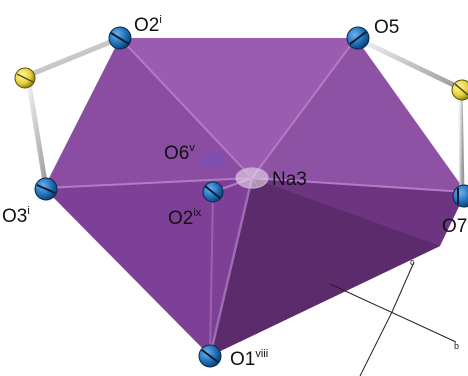  I want to click on o1viii-atom, so click(210, 356).